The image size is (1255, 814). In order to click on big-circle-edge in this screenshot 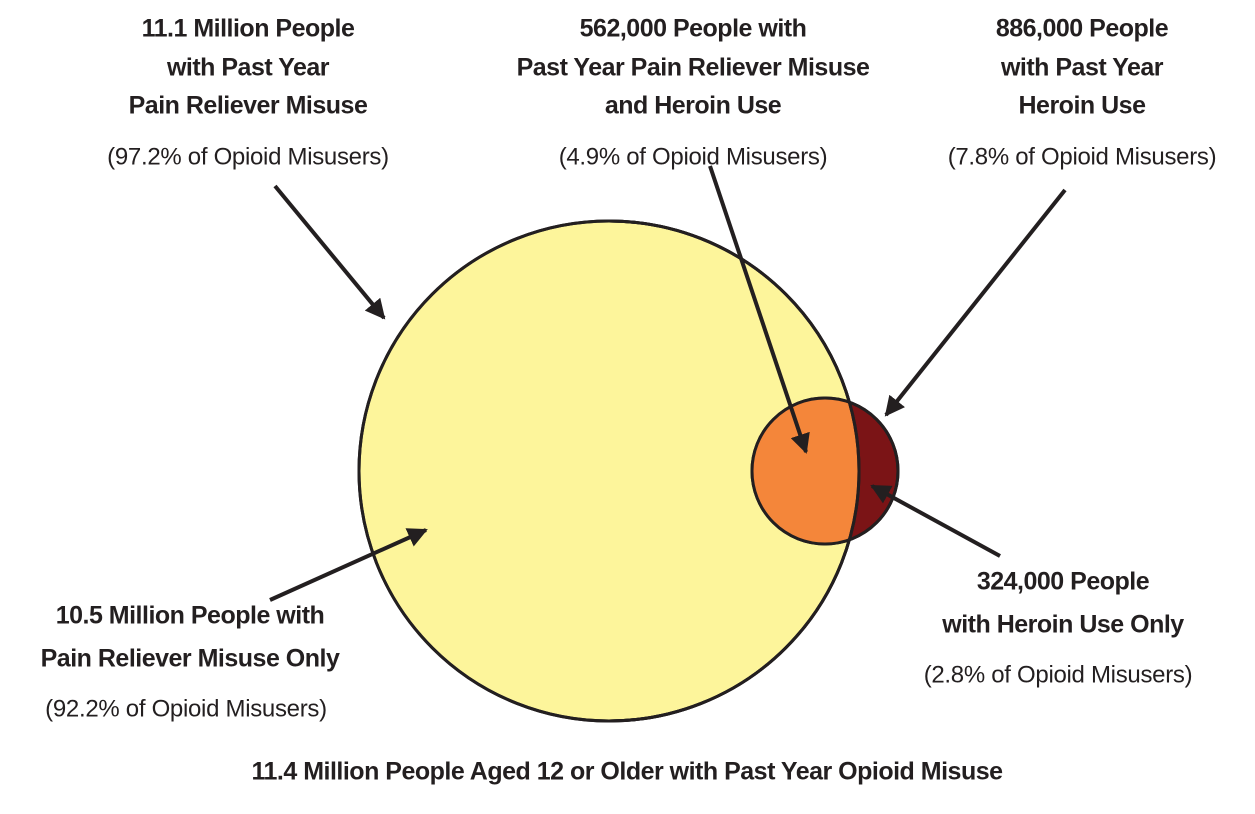, I will do `click(734, 471)`.